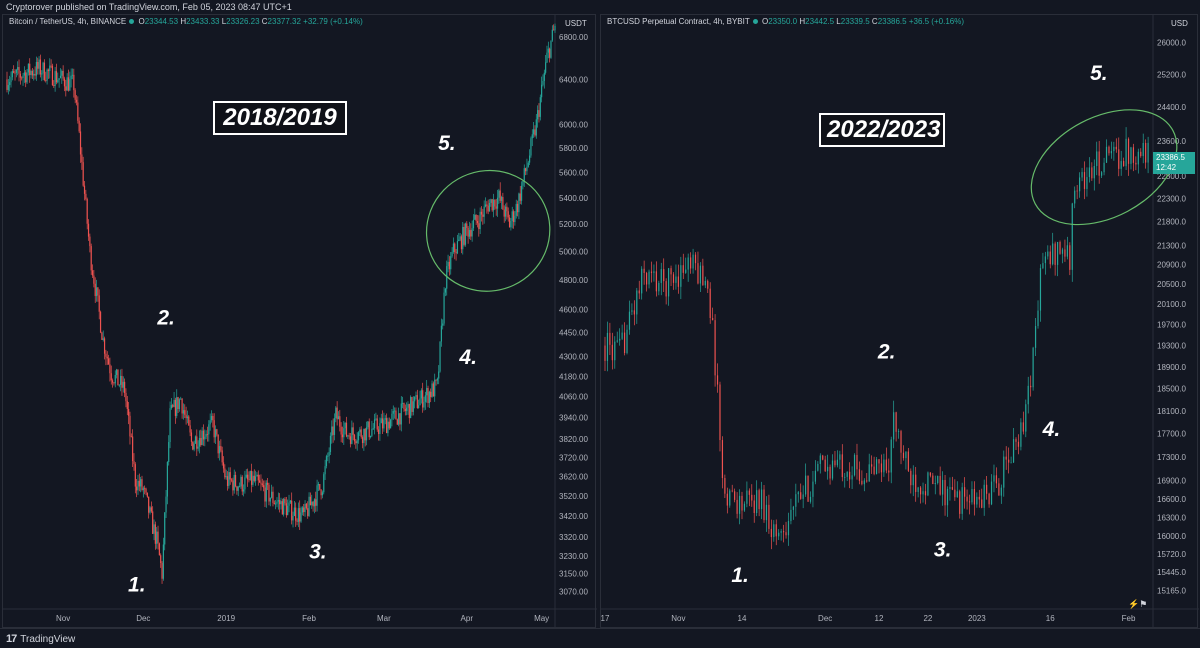 Image resolution: width=1200 pixels, height=648 pixels. Describe the element at coordinates (1171, 499) in the screenshot. I see `y-tick-label: 16600.0` at that location.